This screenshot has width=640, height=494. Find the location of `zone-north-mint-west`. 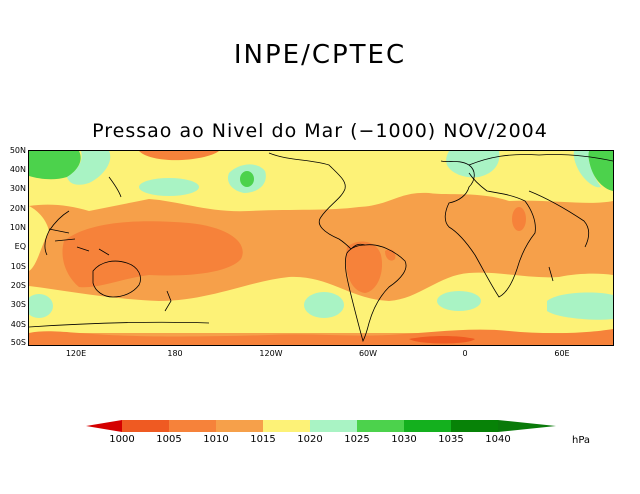

zone-north-mint-west is located at coordinates (89, 168).